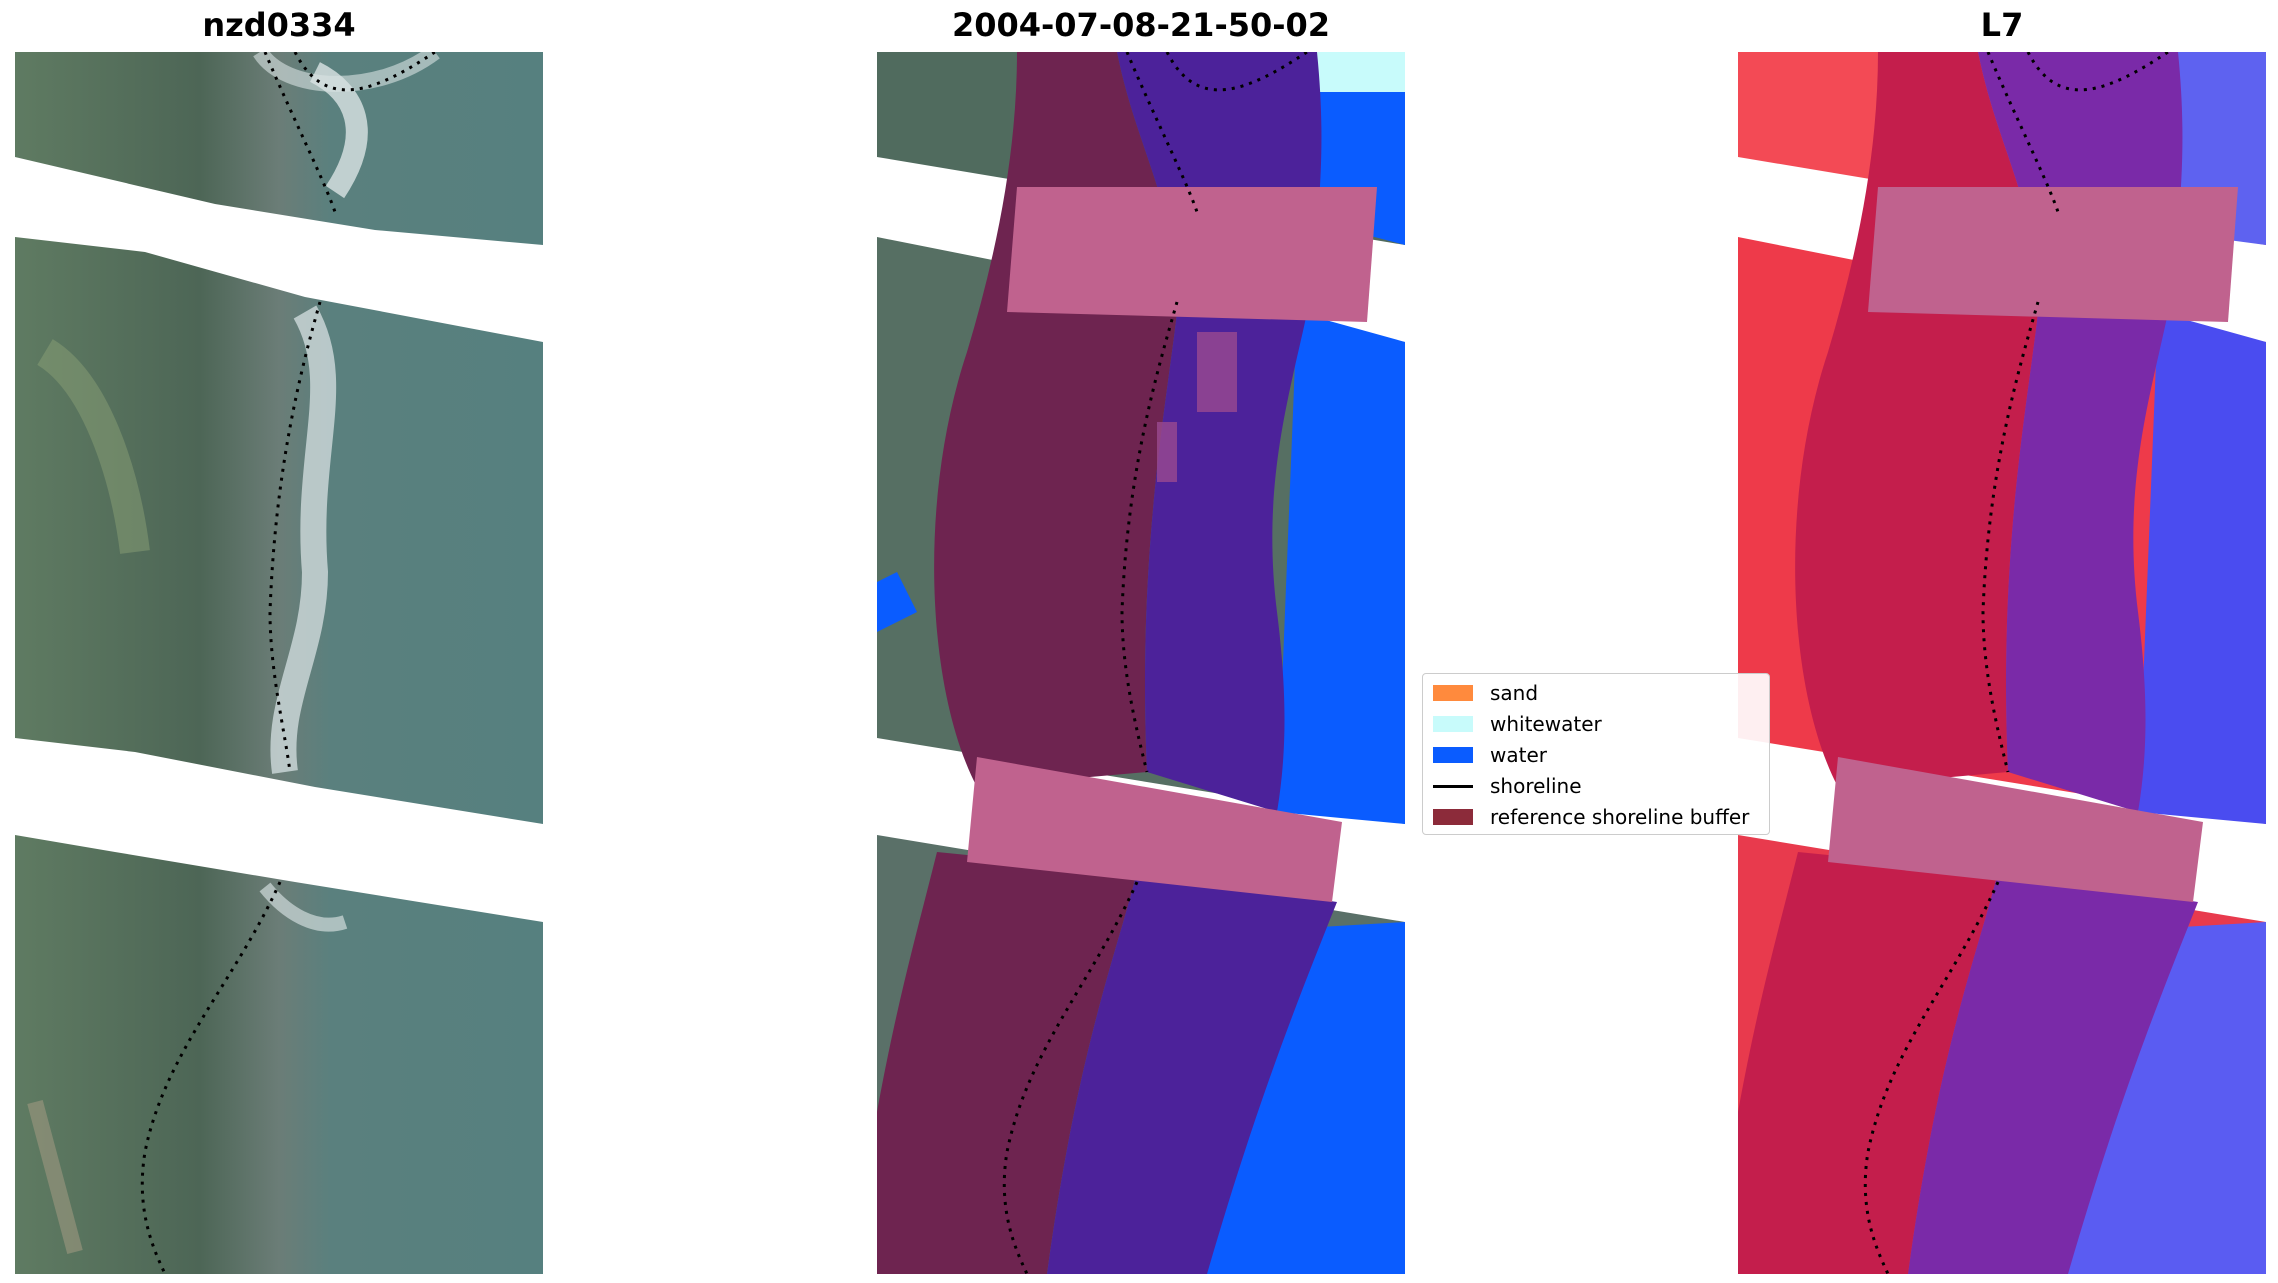 Image resolution: width=2278 pixels, height=1283 pixels. What do you see at coordinates (1514, 693) in the screenshot?
I see `legend-label-sand: sand` at bounding box center [1514, 693].